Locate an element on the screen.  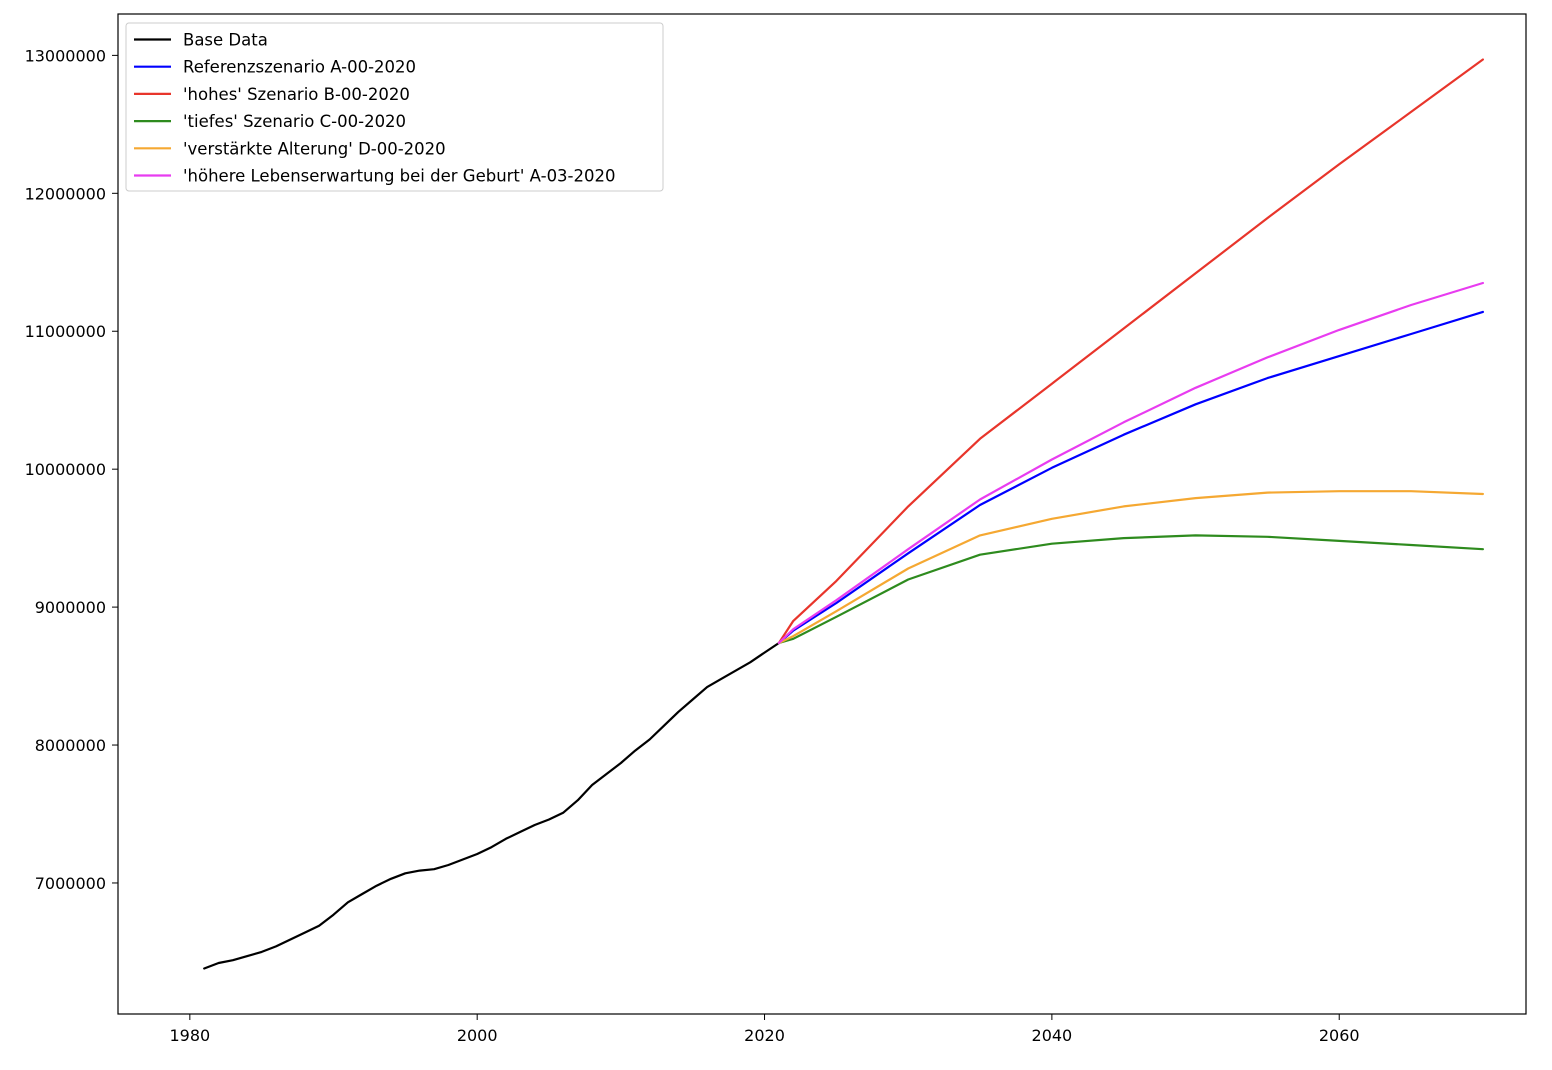
y-tick-label: 10000000 is located at coordinates (65, 469).